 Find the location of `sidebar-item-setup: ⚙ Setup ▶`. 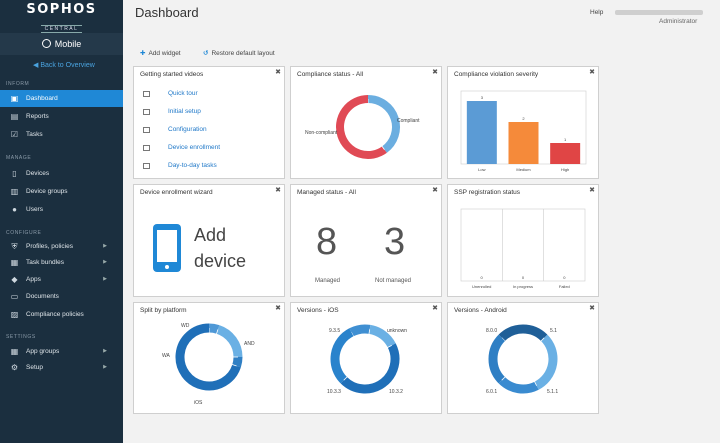

sidebar-item-setup: ⚙ Setup ▶ is located at coordinates (61, 367).